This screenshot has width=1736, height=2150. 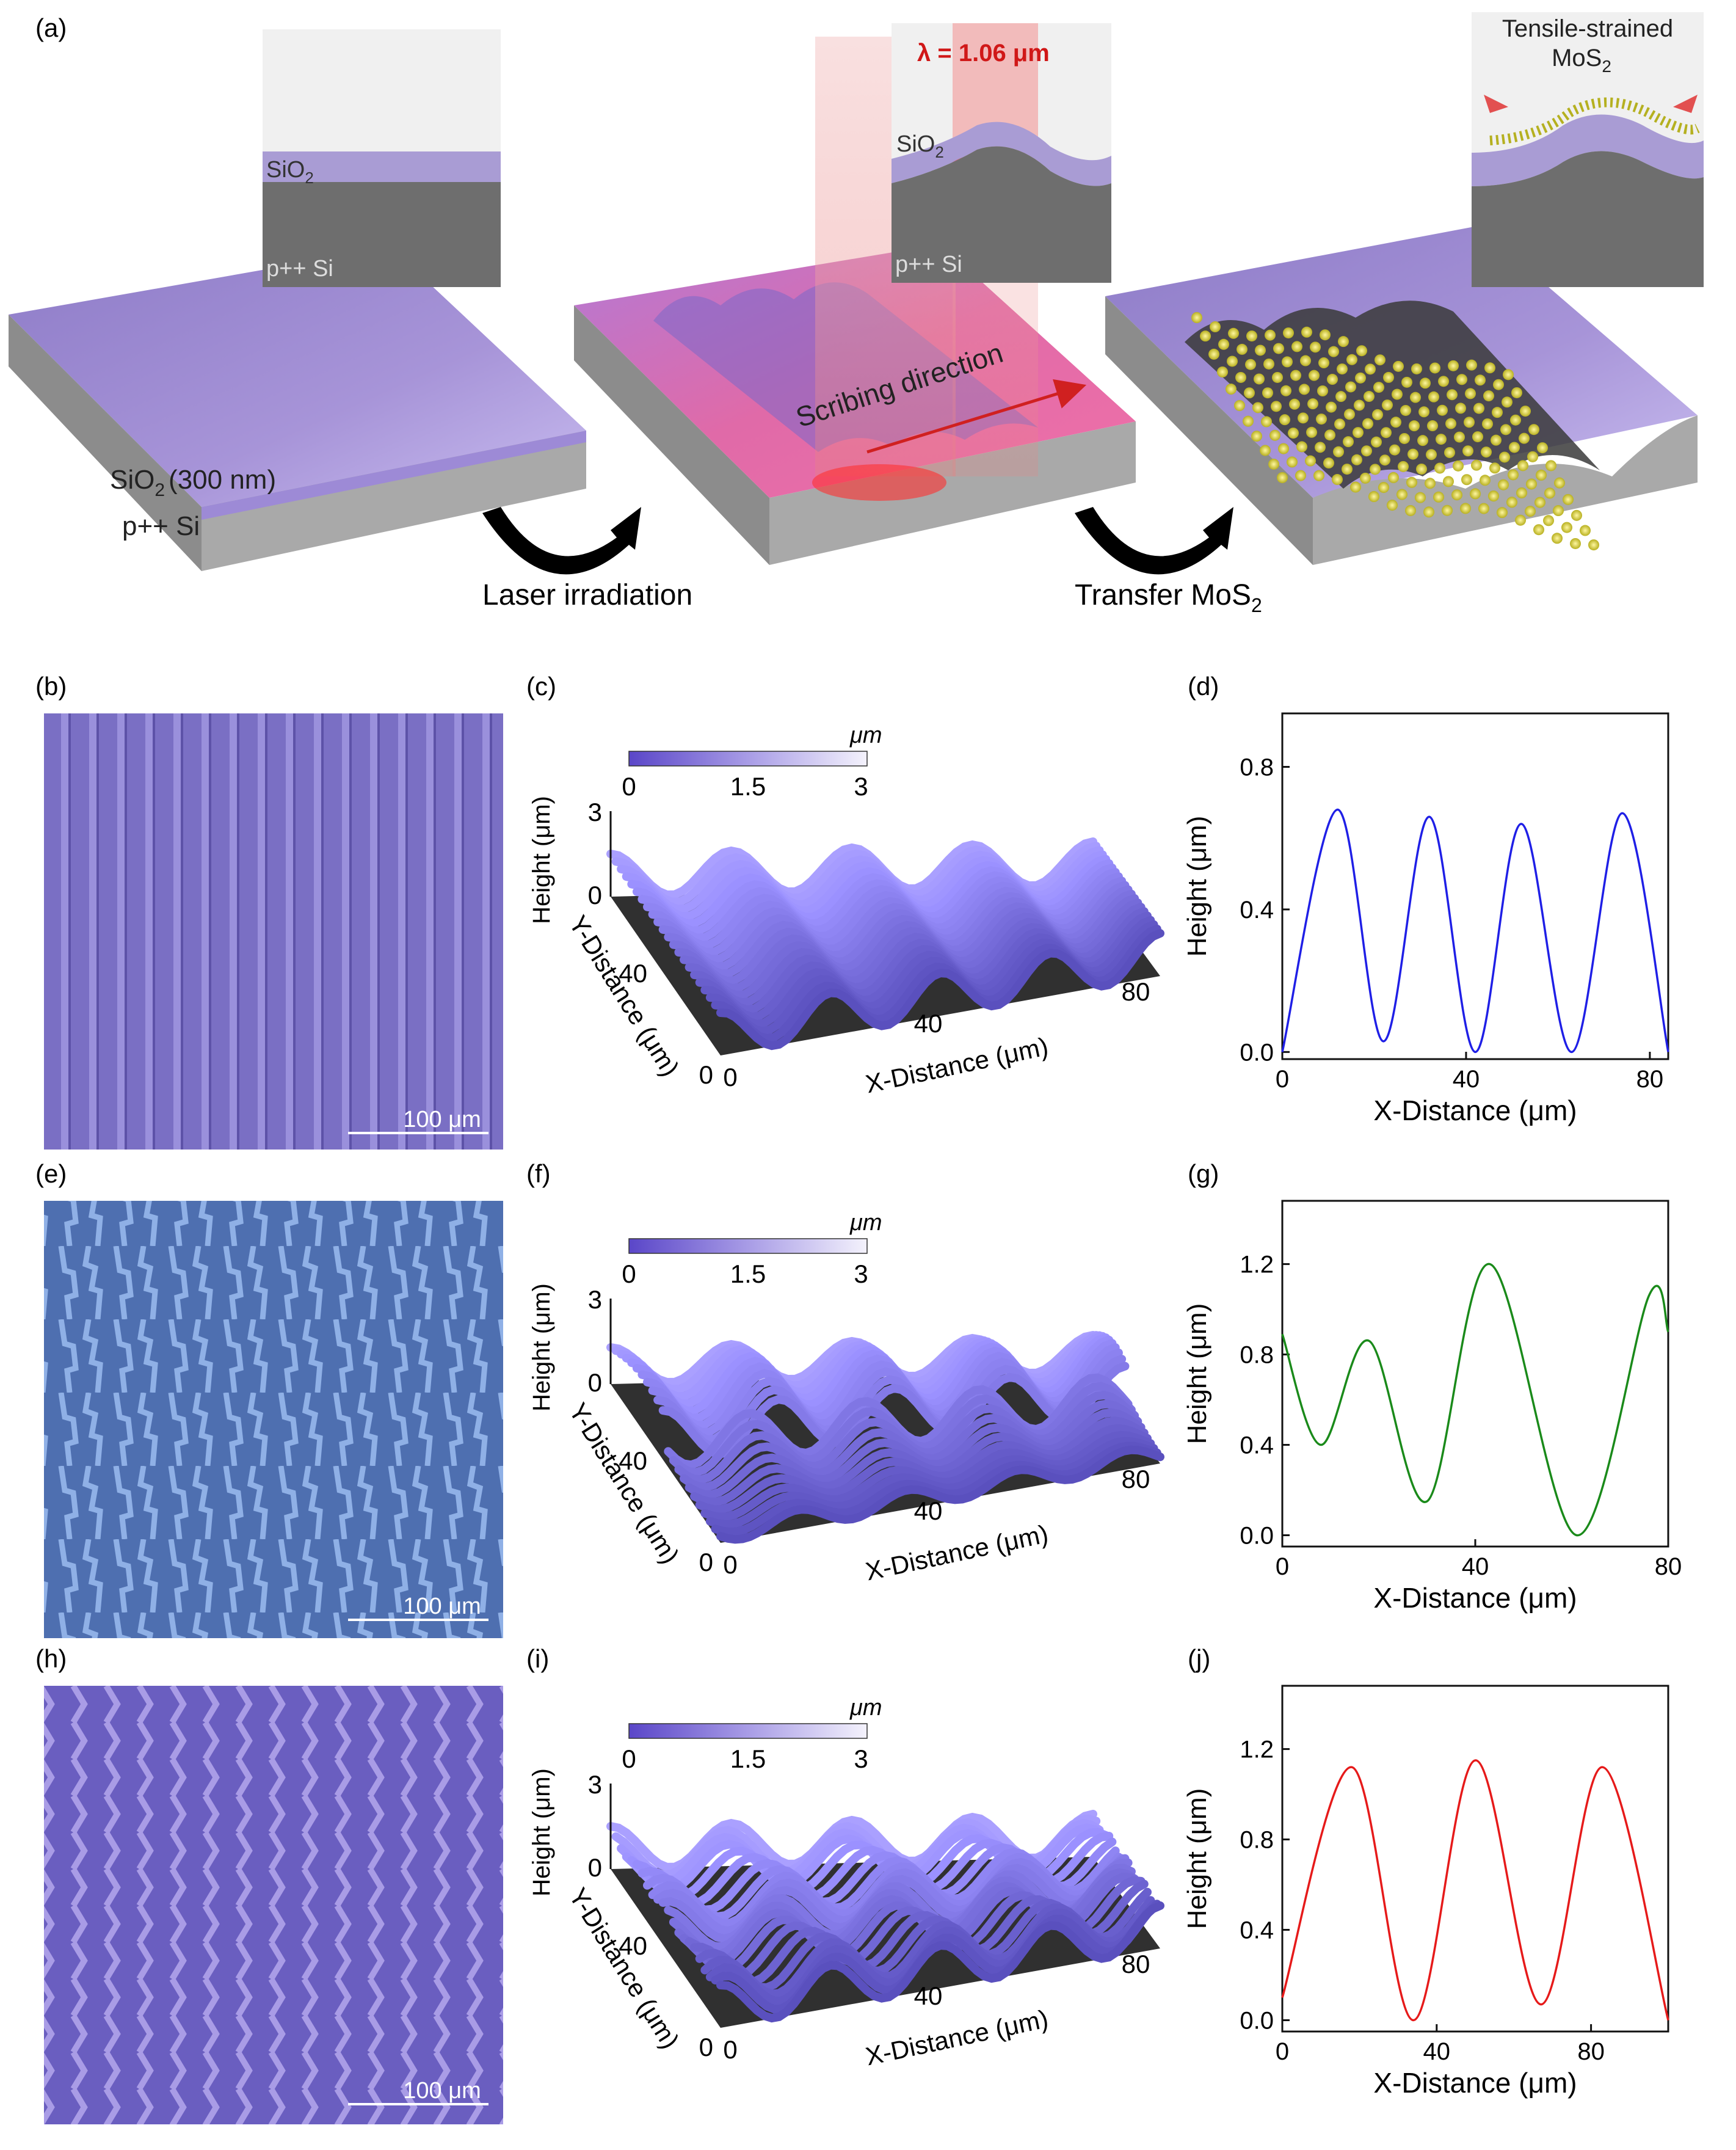 I want to click on scalebar-label-b: 100 μm, so click(x=442, y=1120).